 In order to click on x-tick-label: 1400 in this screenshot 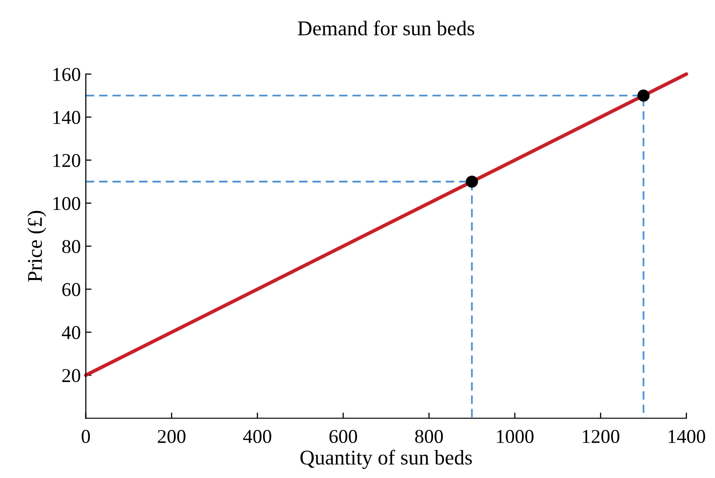, I will do `click(687, 437)`.